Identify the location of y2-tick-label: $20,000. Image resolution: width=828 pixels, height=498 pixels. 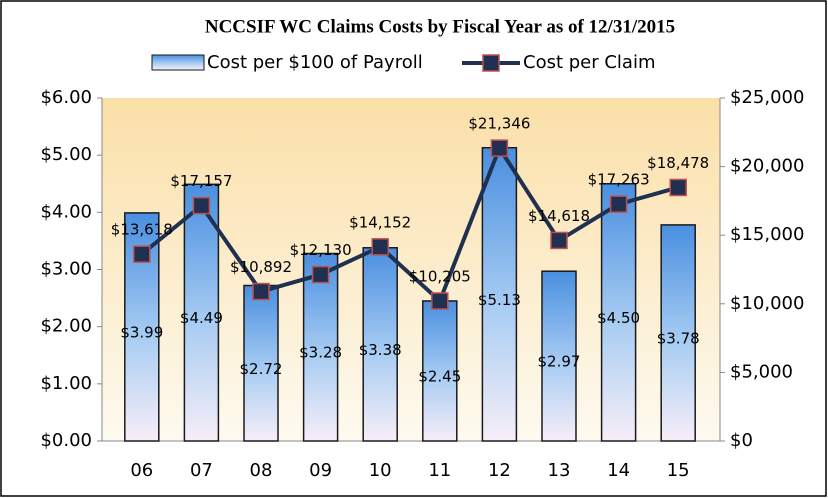
(767, 166).